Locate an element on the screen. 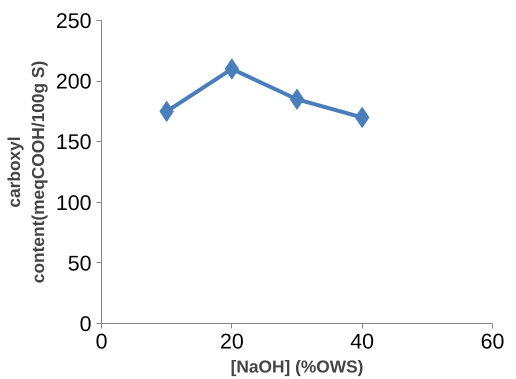  y-tick-label: 50 is located at coordinates (80, 263).